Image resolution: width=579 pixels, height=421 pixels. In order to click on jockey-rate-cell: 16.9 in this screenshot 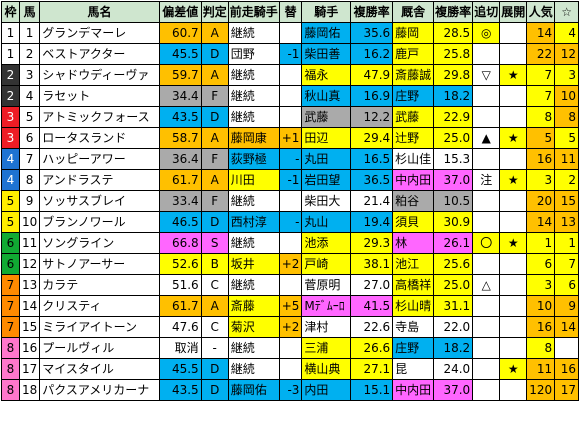, I will do `click(372, 96)`.